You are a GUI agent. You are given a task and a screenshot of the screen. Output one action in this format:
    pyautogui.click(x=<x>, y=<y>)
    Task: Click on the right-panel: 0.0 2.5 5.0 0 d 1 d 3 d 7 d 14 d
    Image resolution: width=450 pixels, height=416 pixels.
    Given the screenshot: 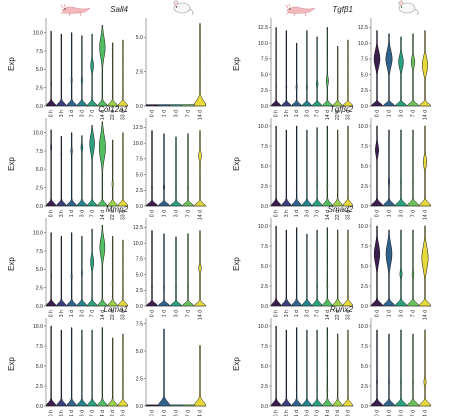 What is the action you would take?
    pyautogui.click(x=171, y=69)
    